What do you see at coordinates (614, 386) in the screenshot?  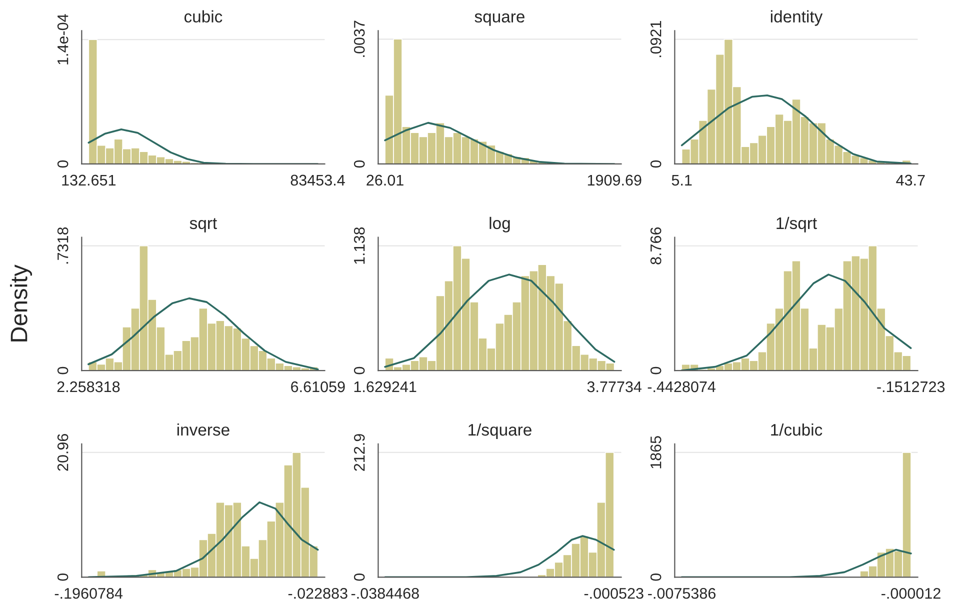 I see `x-tick-label: 3.77734` at bounding box center [614, 386].